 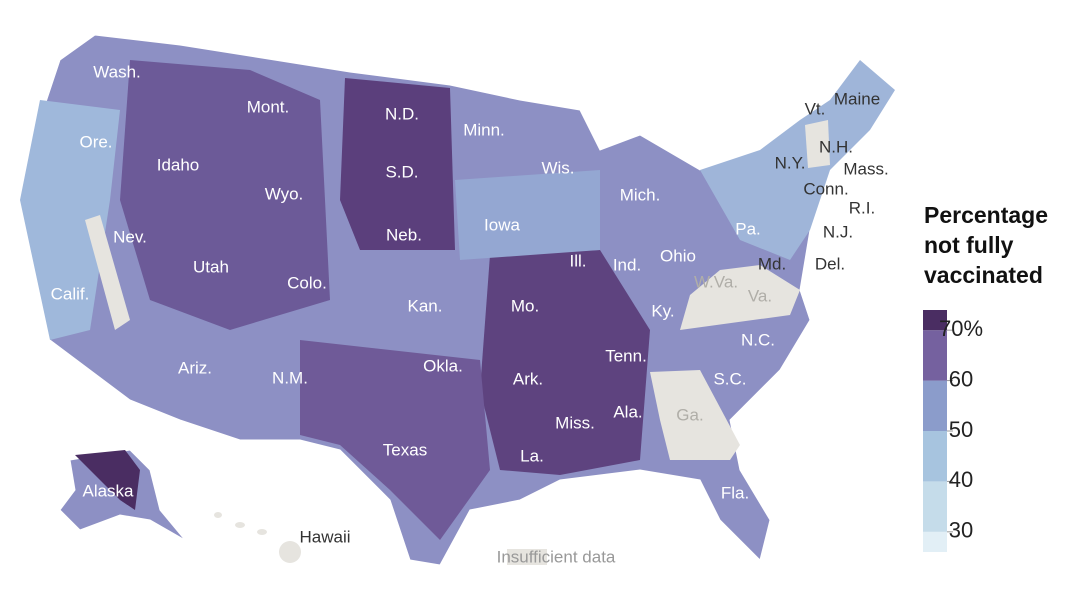 I want to click on legend-tick-label: 30, so click(x=961, y=530).